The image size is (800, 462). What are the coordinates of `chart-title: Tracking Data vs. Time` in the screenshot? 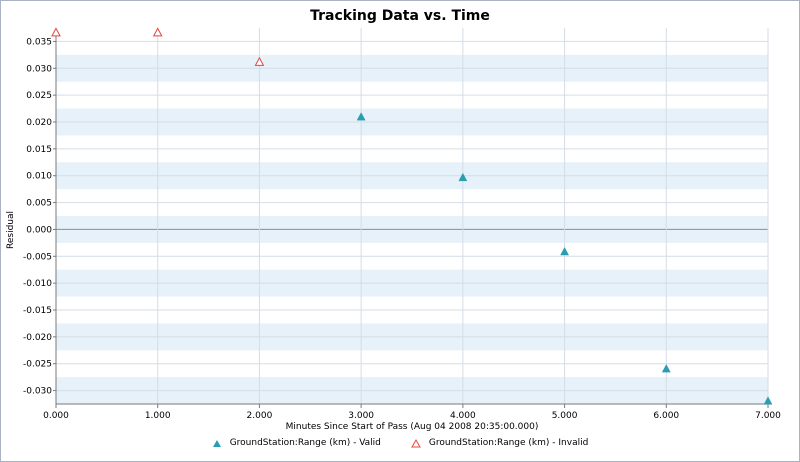 It's located at (400, 16).